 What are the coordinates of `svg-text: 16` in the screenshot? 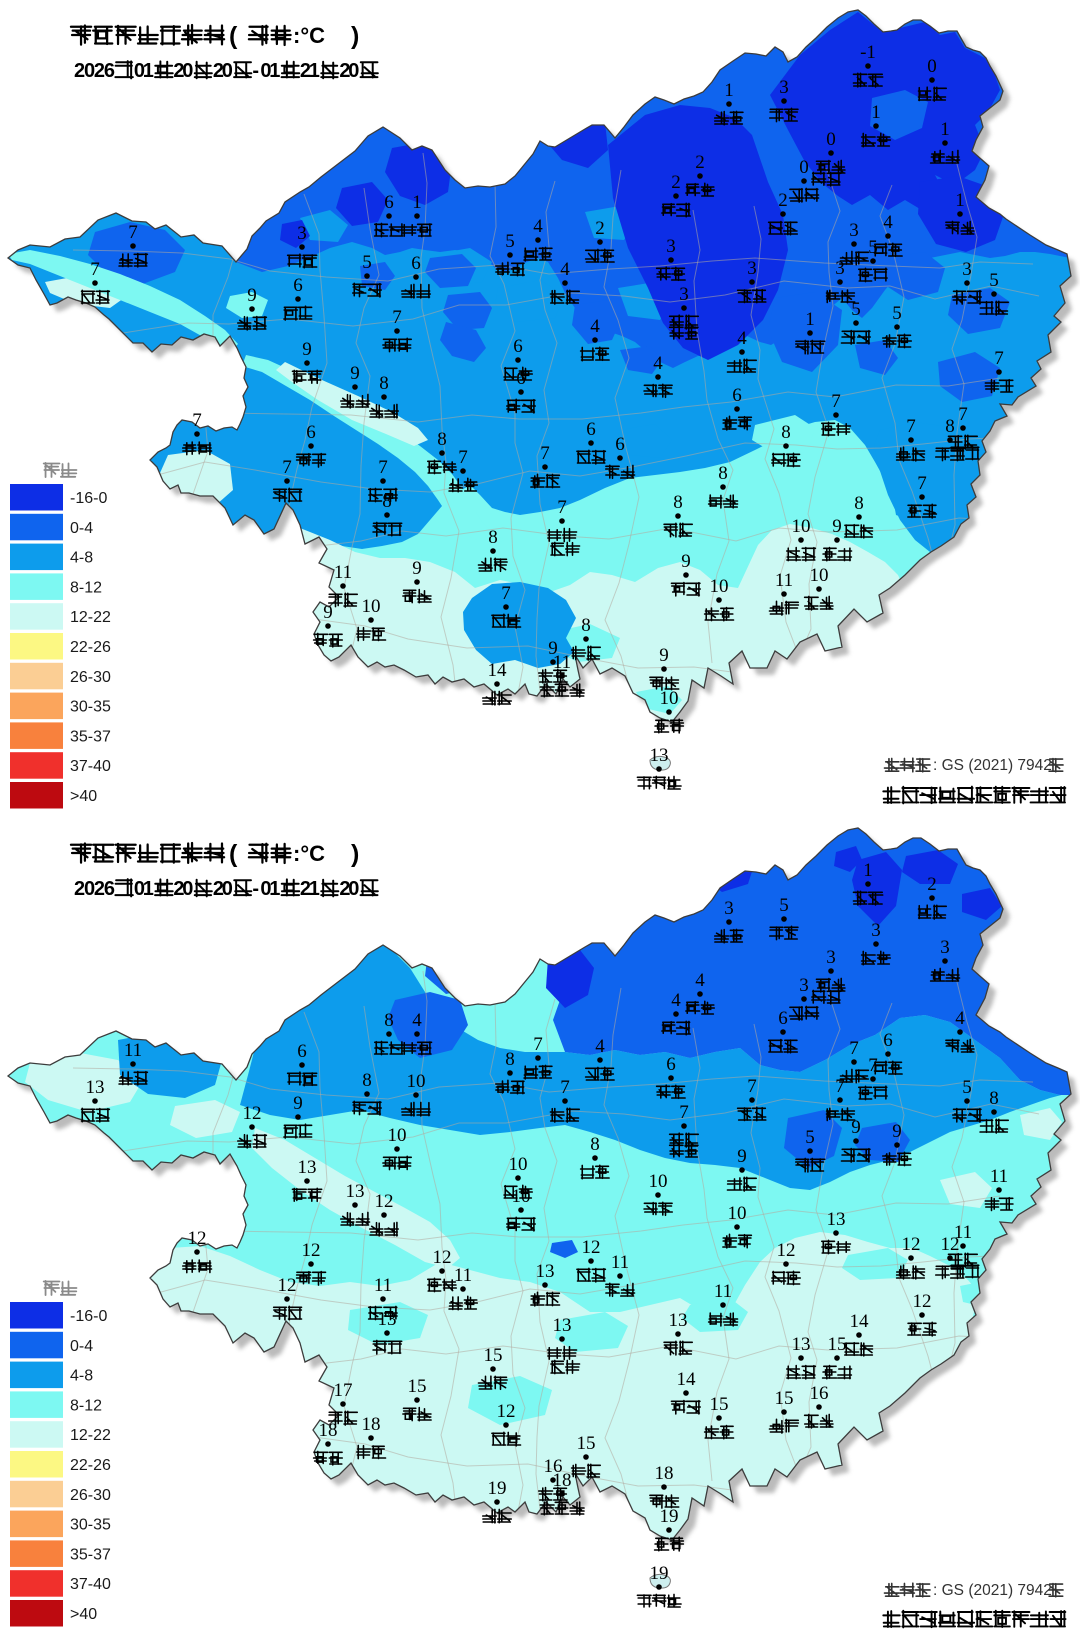 It's located at (819, 1393).